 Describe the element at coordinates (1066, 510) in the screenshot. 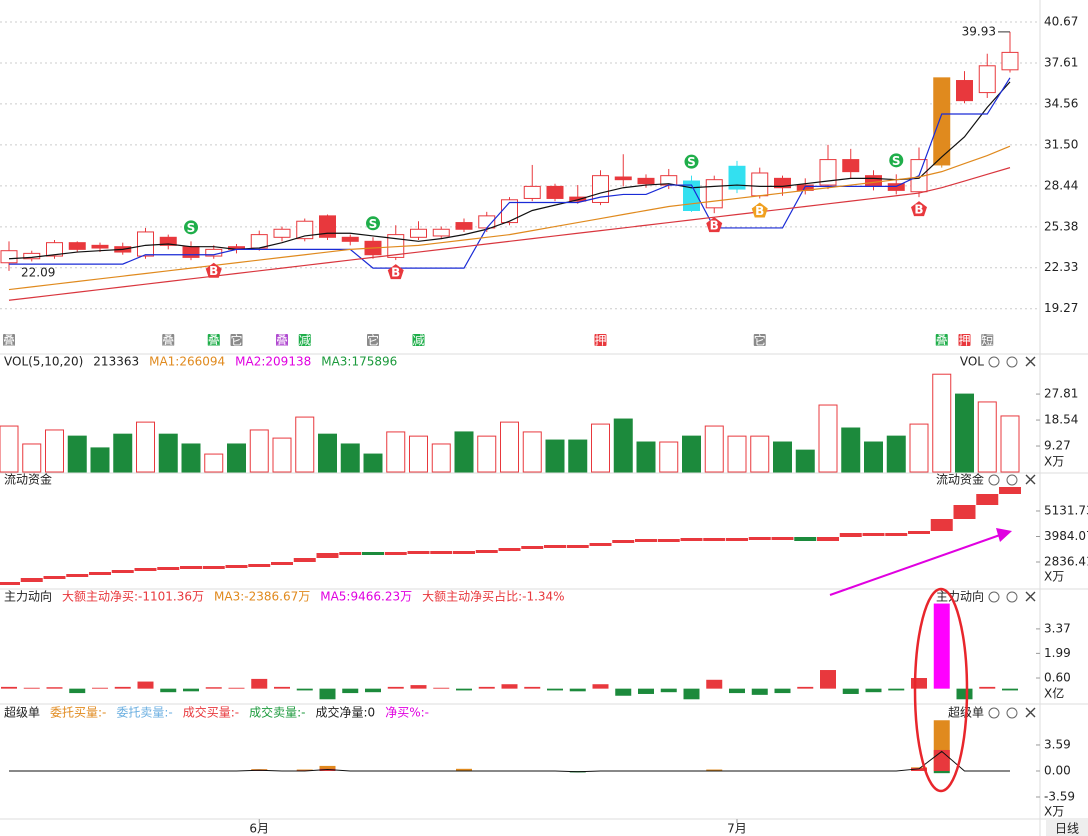

I see `y-tick-label: 5131.73` at that location.